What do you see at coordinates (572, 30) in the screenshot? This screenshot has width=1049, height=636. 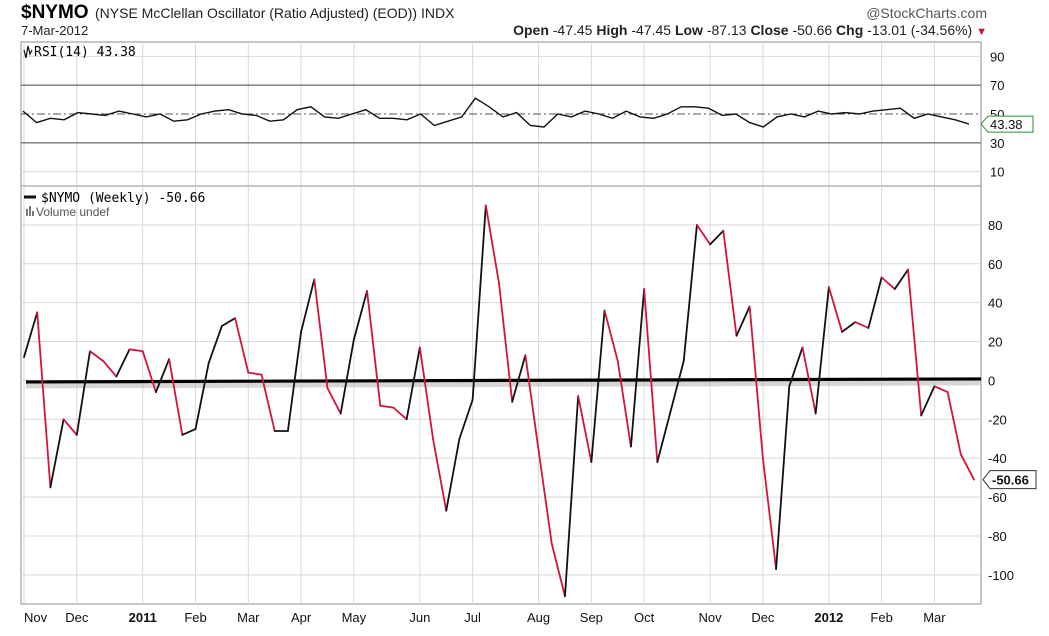 I see `open-value: -47.45` at bounding box center [572, 30].